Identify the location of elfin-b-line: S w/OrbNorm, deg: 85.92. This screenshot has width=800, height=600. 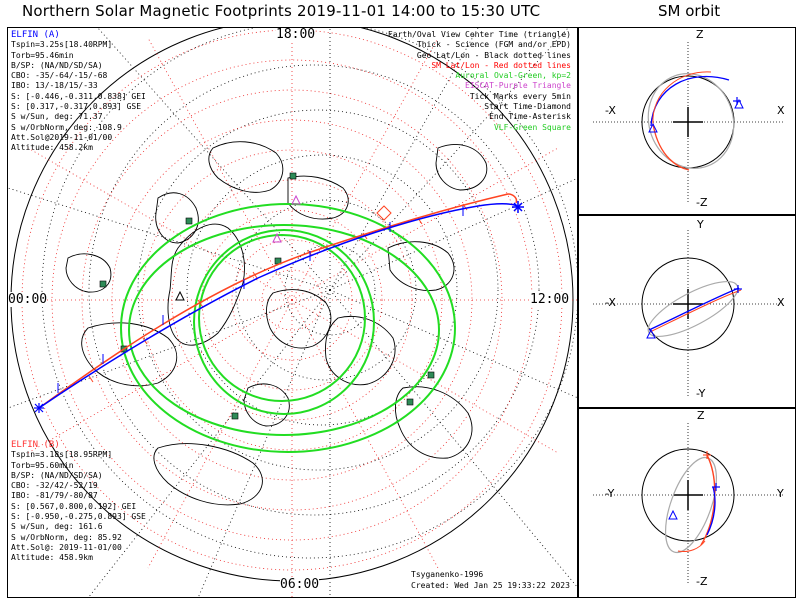
(66, 537).